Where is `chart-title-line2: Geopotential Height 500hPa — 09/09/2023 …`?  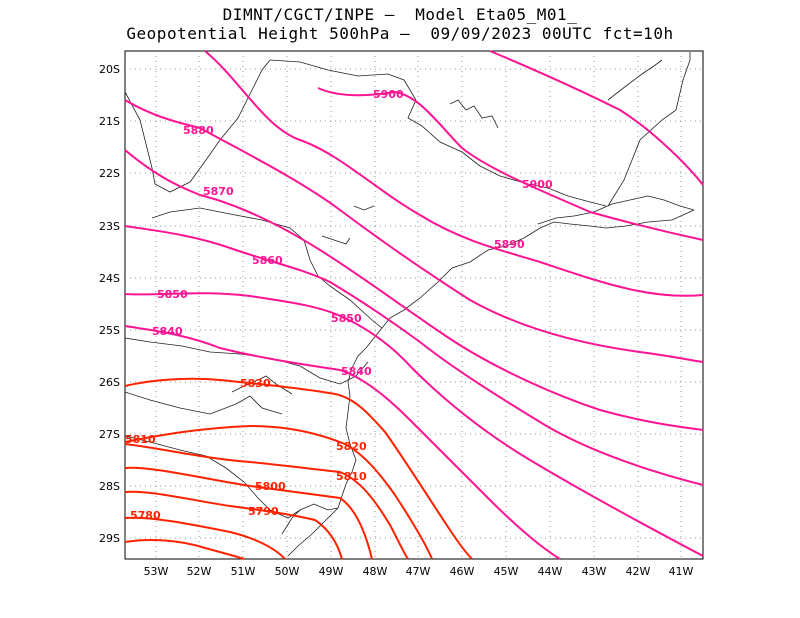
chart-title-line2: Geopotential Height 500hPa — 09/09/2023 … is located at coordinates (400, 33).